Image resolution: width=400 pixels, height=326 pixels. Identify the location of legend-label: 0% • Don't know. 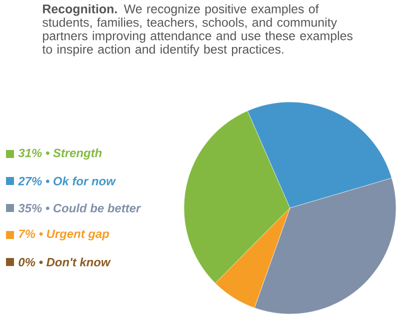
(64, 262).